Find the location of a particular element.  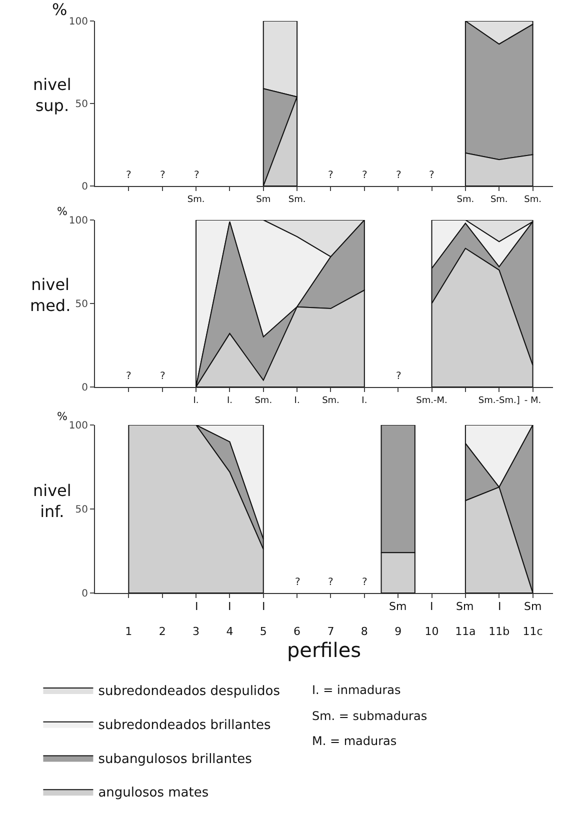

x-tick-label: 1 is located at coordinates (128, 631).